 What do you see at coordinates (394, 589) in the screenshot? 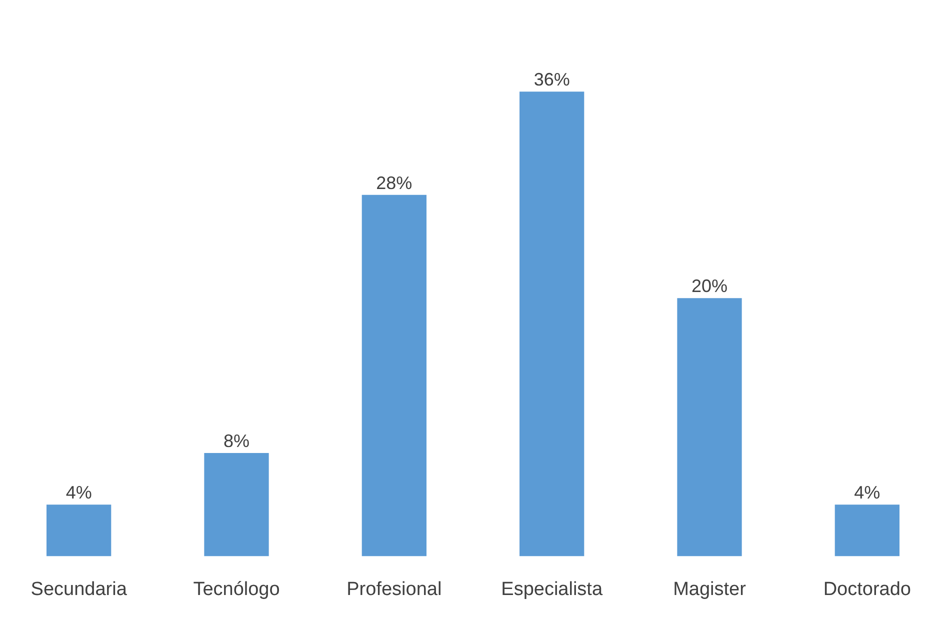
I see `x-tick-label: Profesional` at bounding box center [394, 589].